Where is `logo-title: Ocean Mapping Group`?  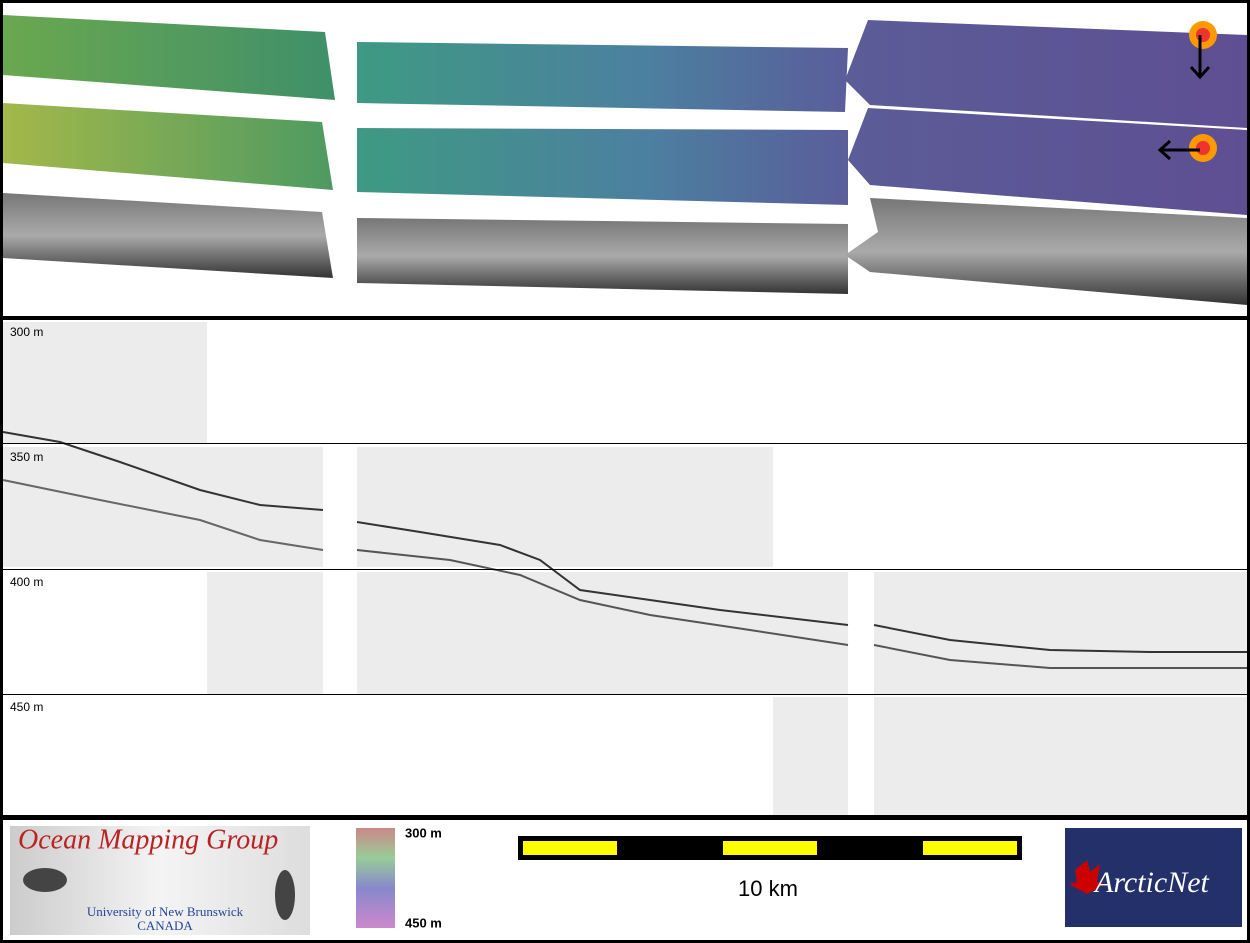
logo-title: Ocean Mapping Group is located at coordinates (148, 839).